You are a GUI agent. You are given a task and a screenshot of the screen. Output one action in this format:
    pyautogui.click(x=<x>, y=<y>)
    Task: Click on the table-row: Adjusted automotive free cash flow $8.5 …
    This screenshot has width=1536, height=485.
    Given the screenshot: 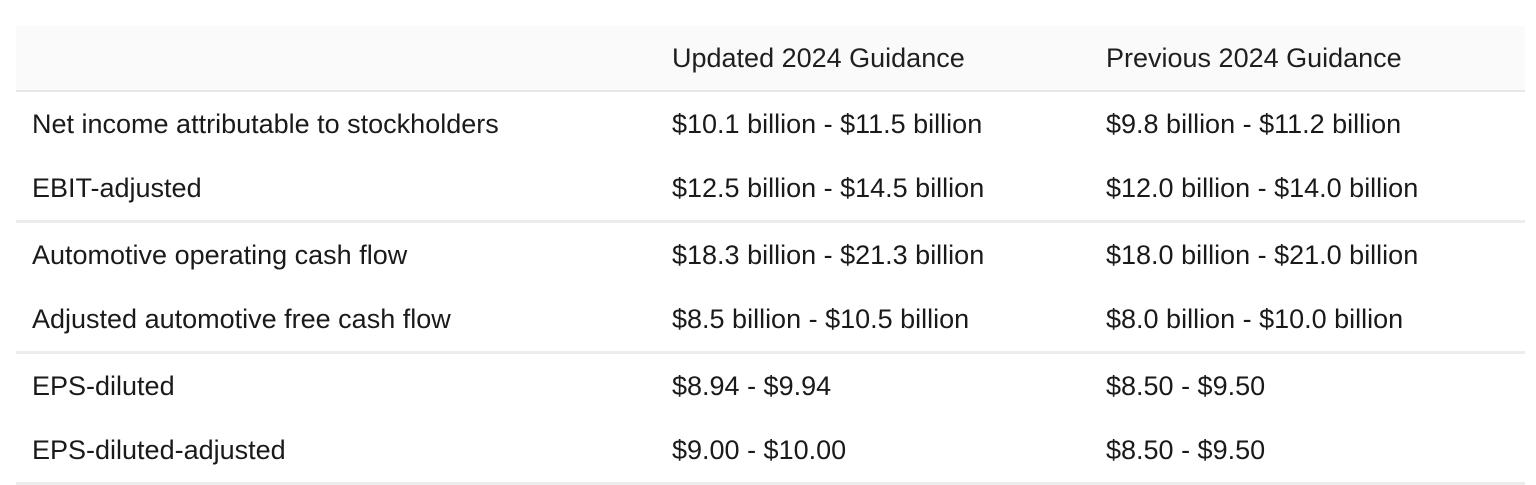 What is the action you would take?
    pyautogui.click(x=770, y=319)
    